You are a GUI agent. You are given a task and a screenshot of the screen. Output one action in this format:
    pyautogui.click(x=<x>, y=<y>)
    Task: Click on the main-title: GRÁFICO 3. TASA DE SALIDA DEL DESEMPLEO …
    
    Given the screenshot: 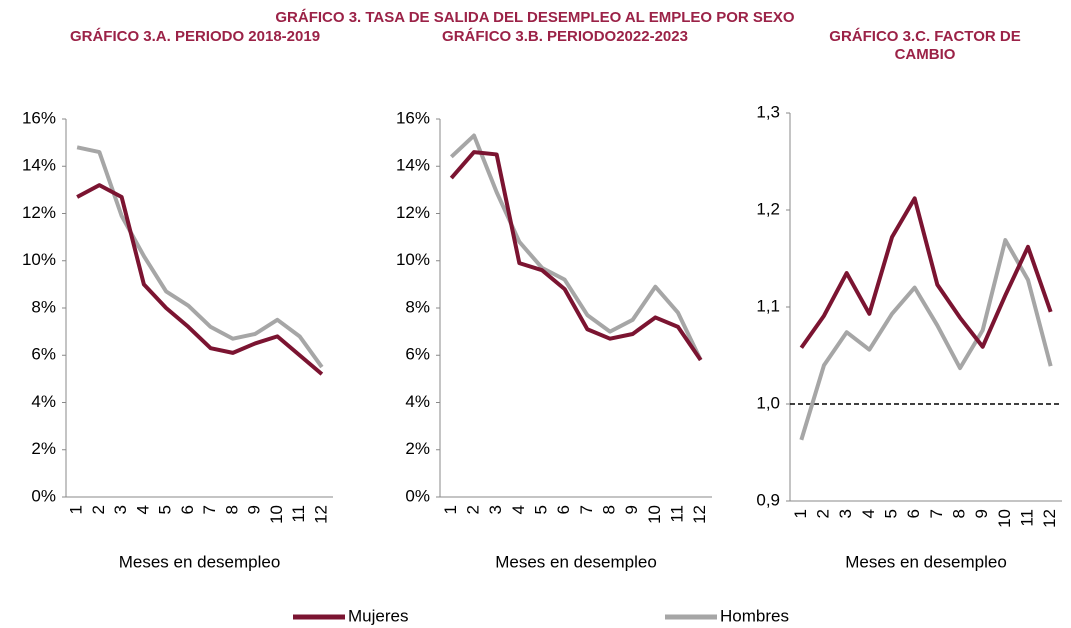 What is the action you would take?
    pyautogui.click(x=535, y=17)
    